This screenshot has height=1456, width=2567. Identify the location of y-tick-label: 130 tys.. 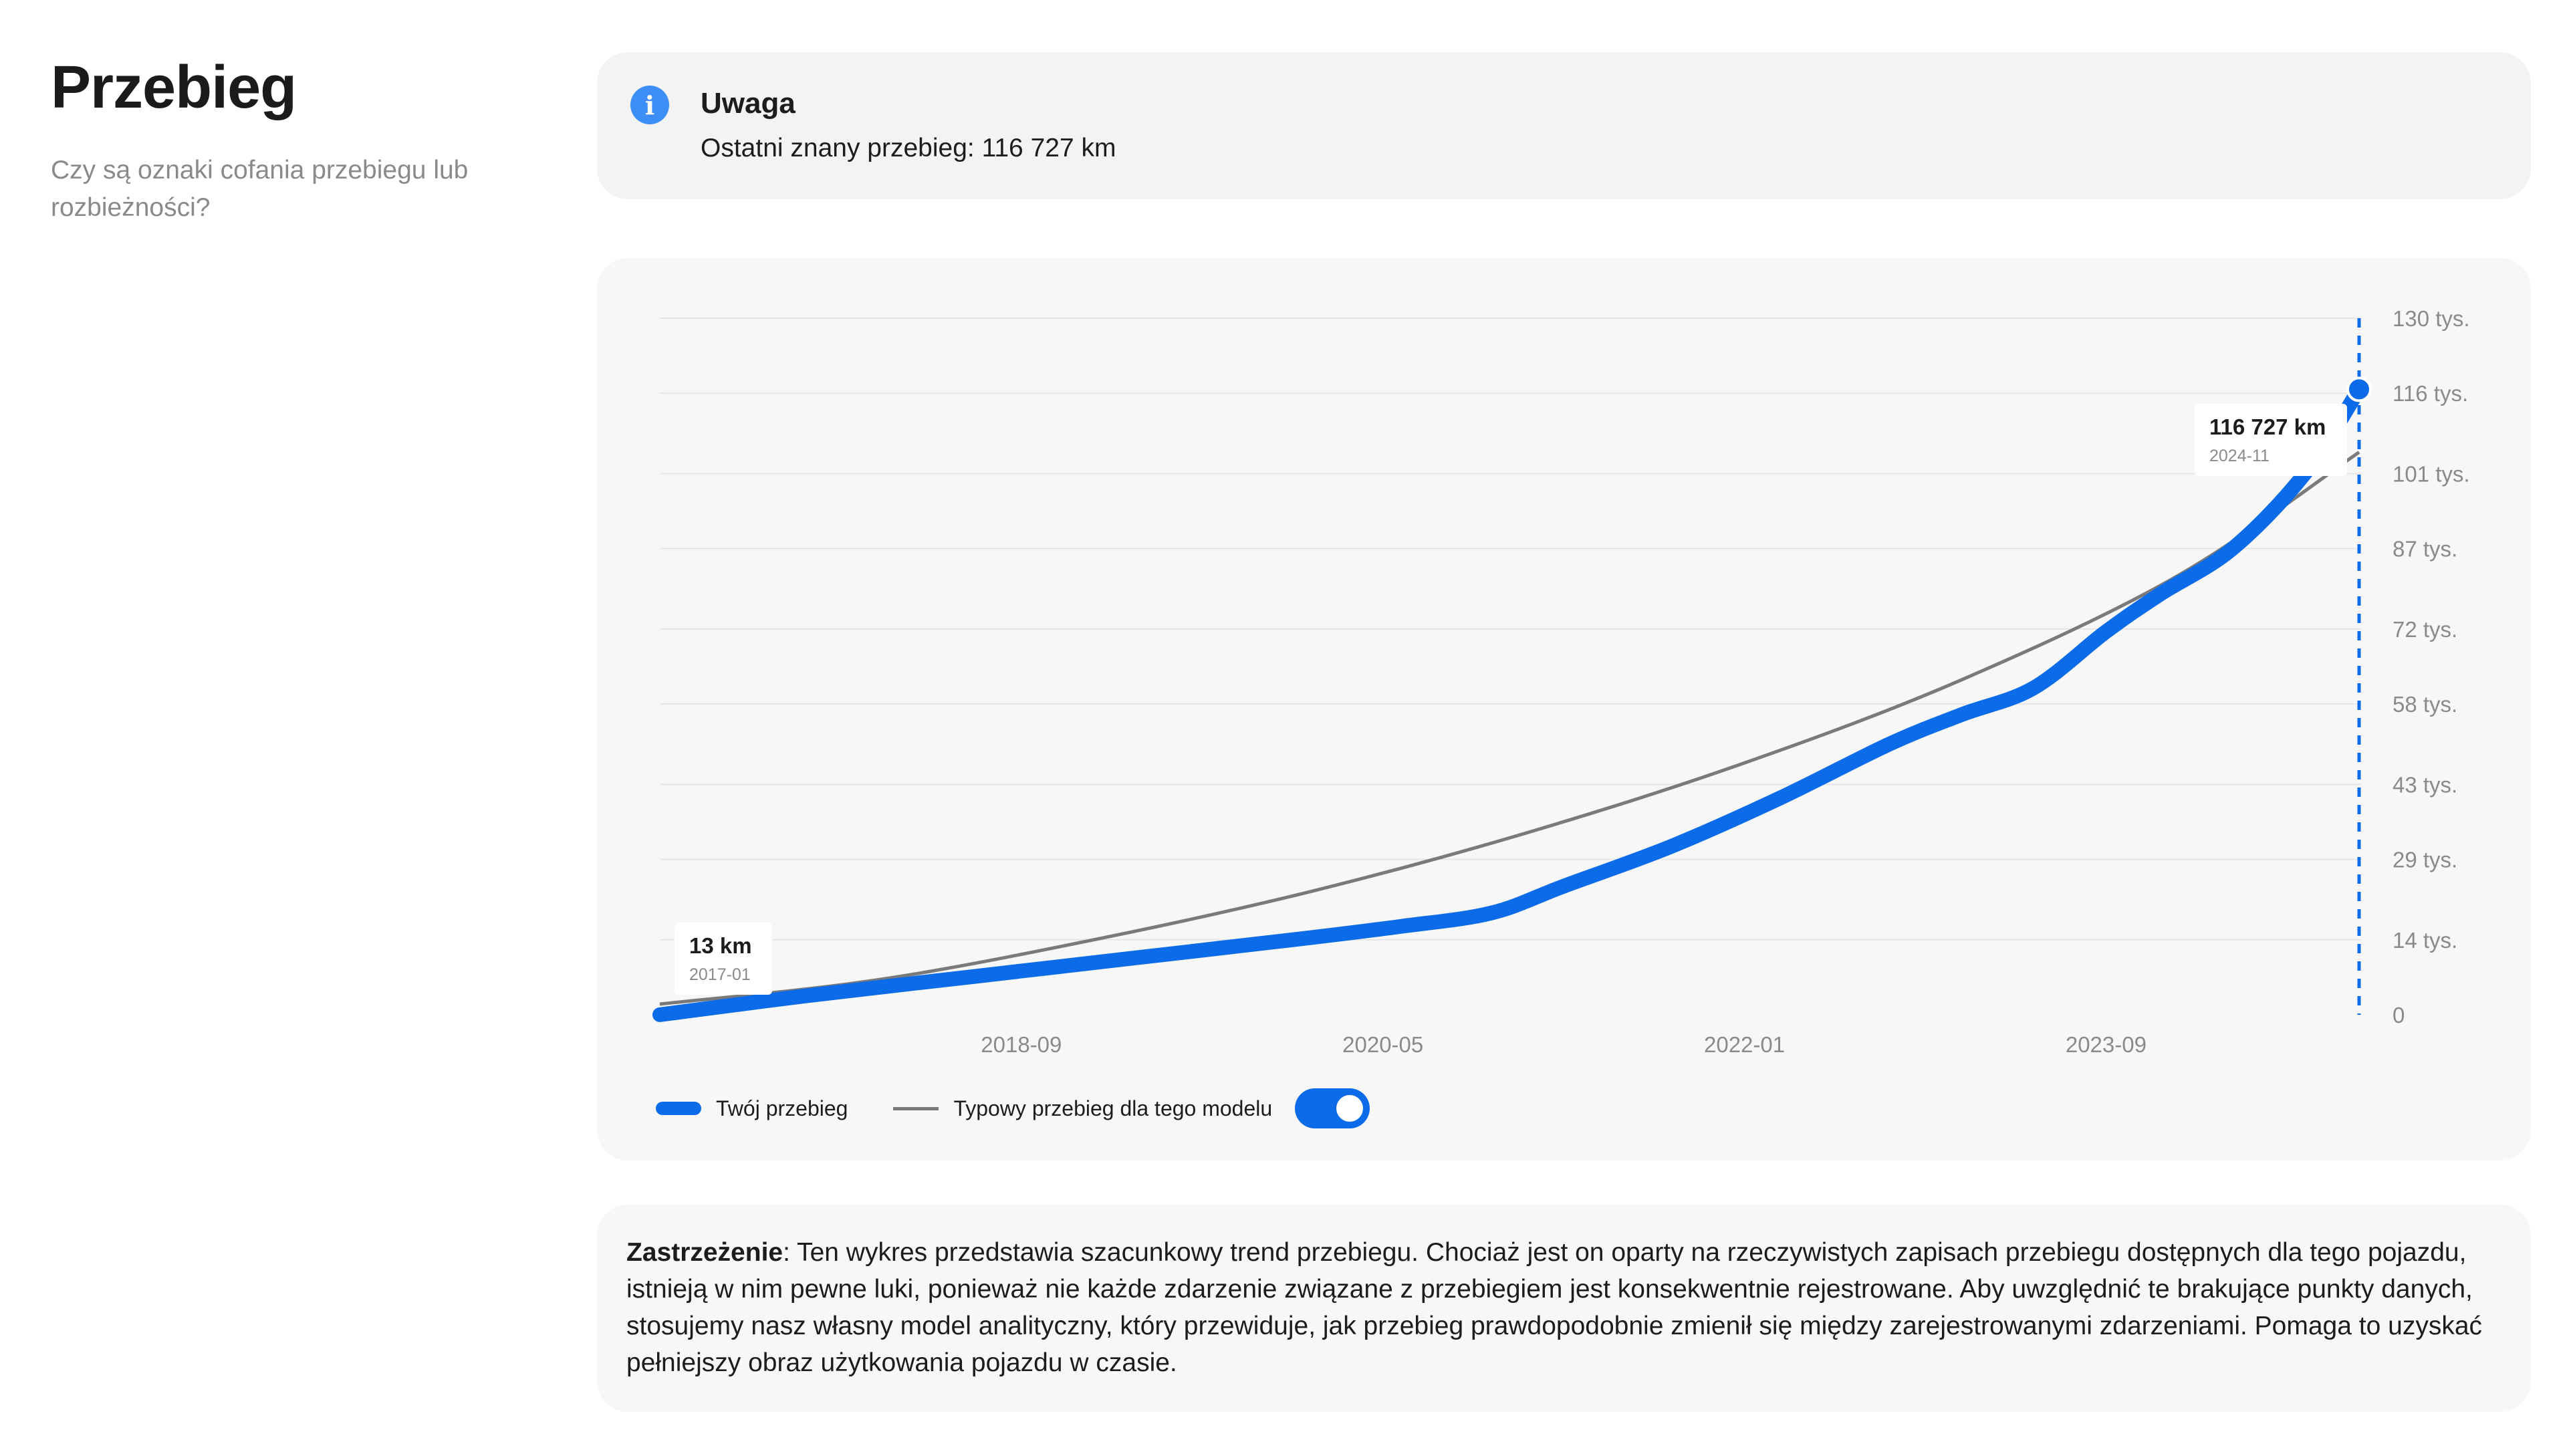
(2431, 318).